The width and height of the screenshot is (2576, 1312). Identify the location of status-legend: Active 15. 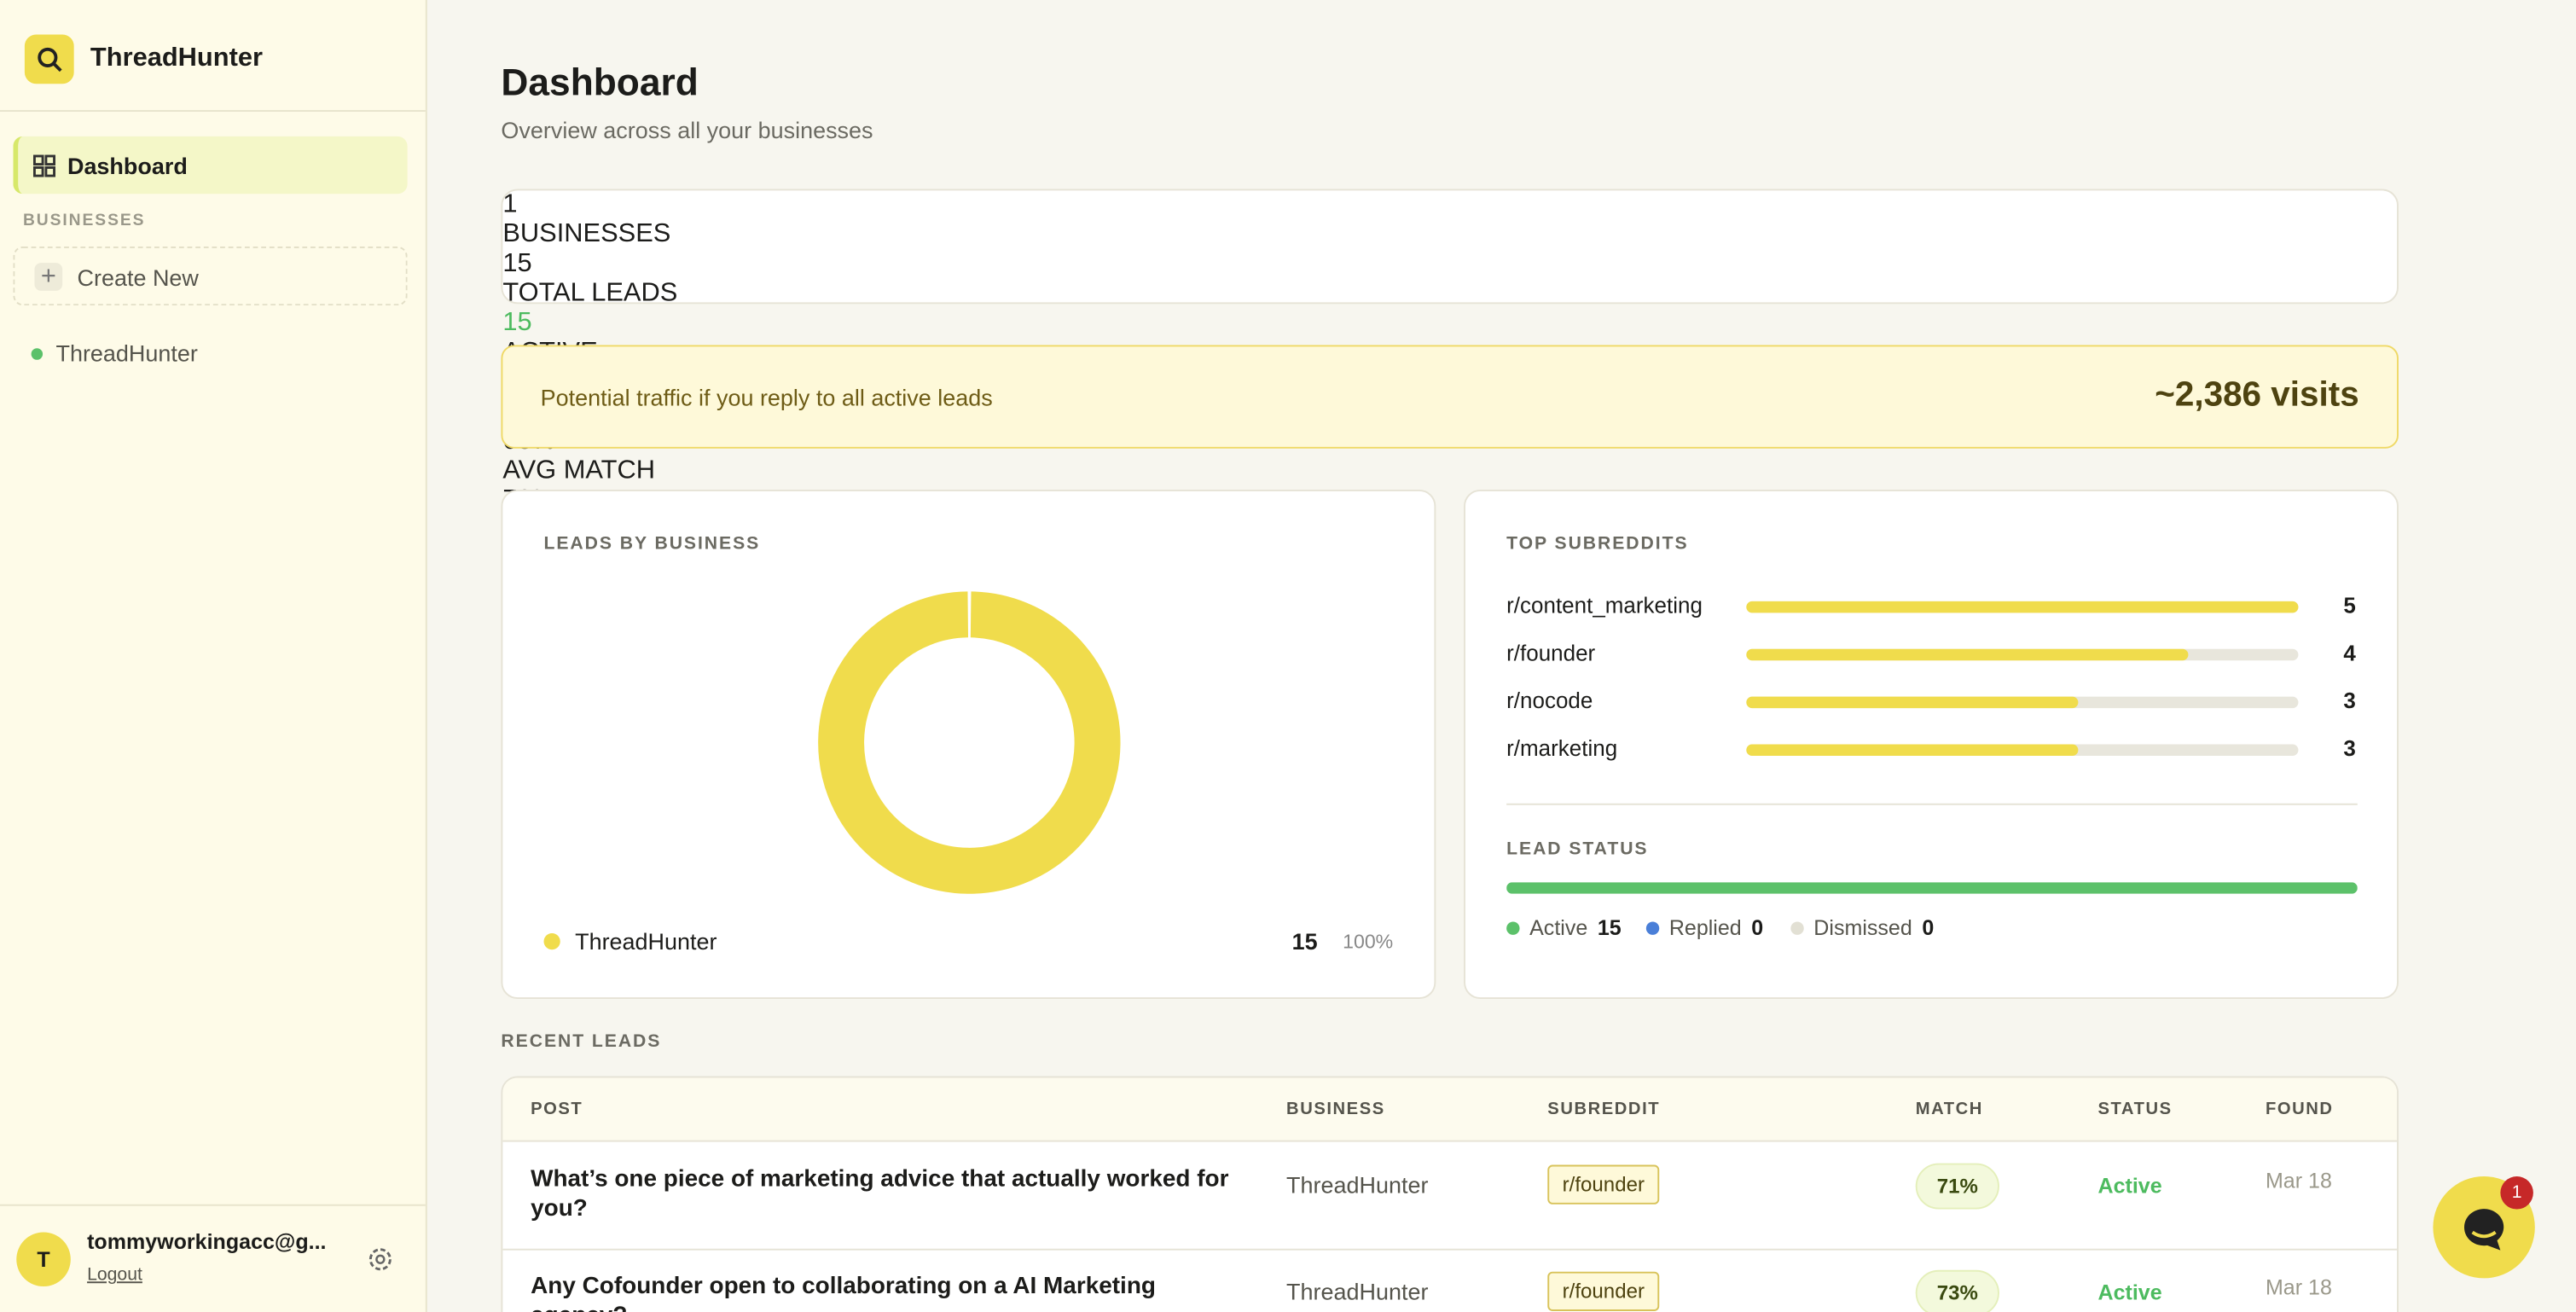
(1564, 928).